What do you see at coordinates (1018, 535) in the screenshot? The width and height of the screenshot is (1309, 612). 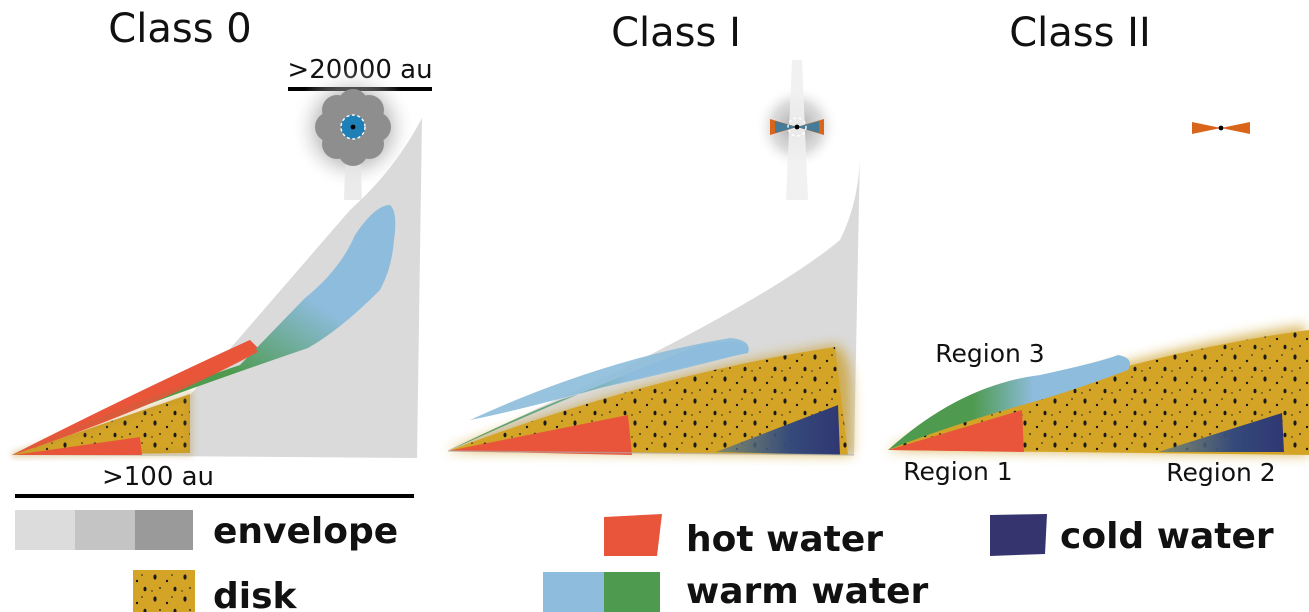 I see `legend-cold-water-swatch` at bounding box center [1018, 535].